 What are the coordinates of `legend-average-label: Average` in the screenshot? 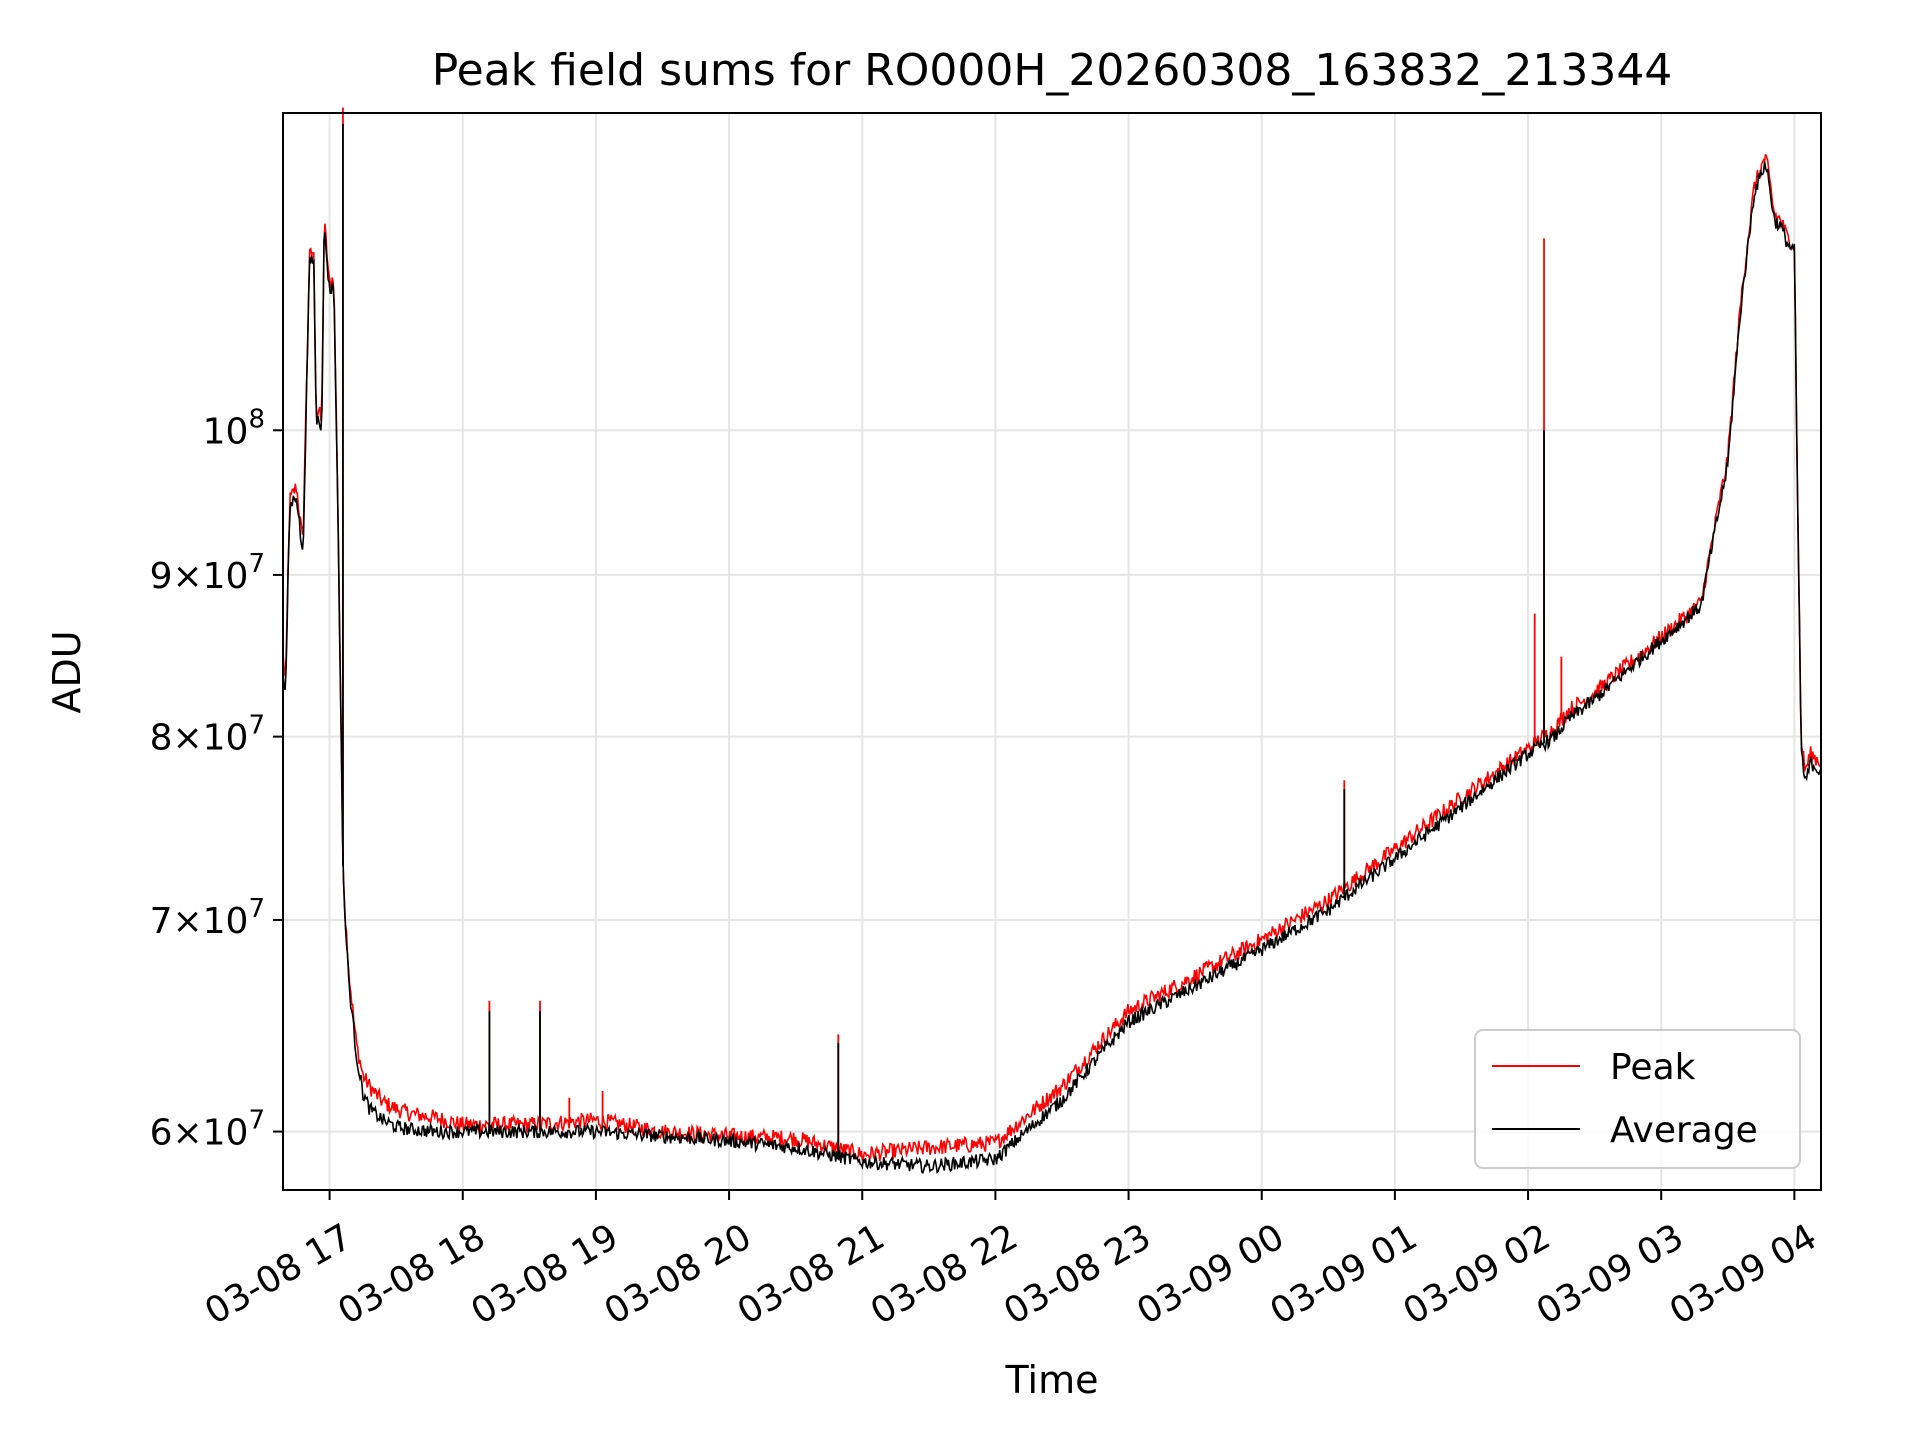 It's located at (1684, 1130).